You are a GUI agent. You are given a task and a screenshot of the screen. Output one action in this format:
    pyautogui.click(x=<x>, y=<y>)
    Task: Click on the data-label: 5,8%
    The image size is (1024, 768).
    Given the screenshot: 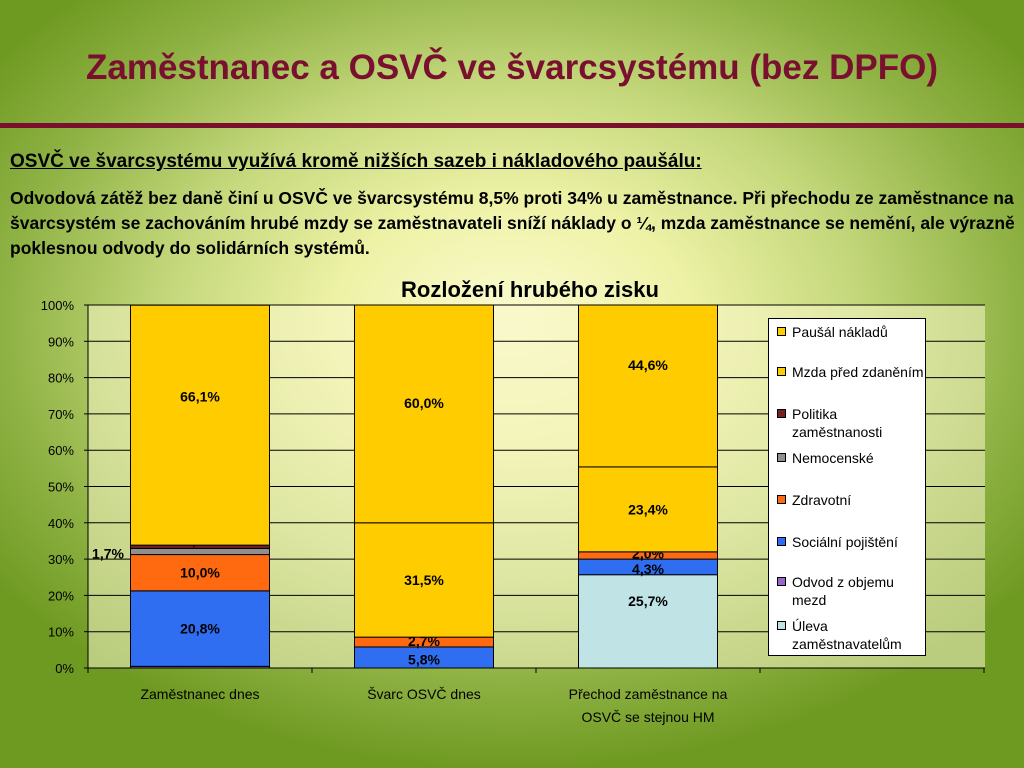 What is the action you would take?
    pyautogui.click(x=424, y=659)
    